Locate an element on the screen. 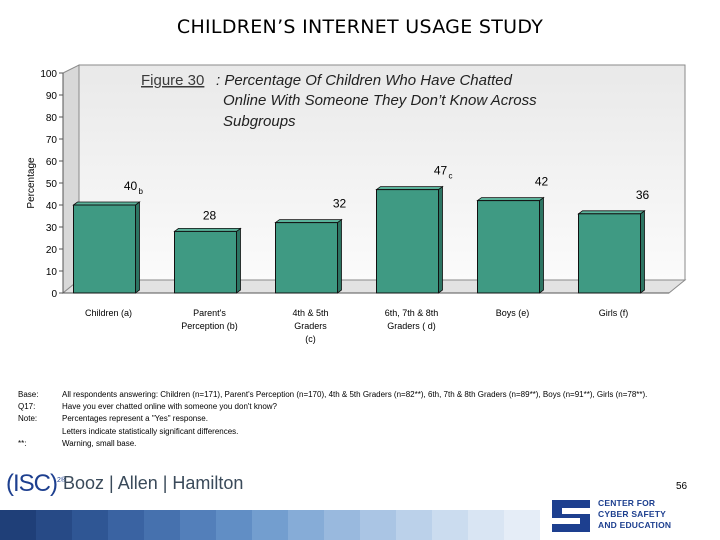  note-key: Q17: is located at coordinates (27, 407).